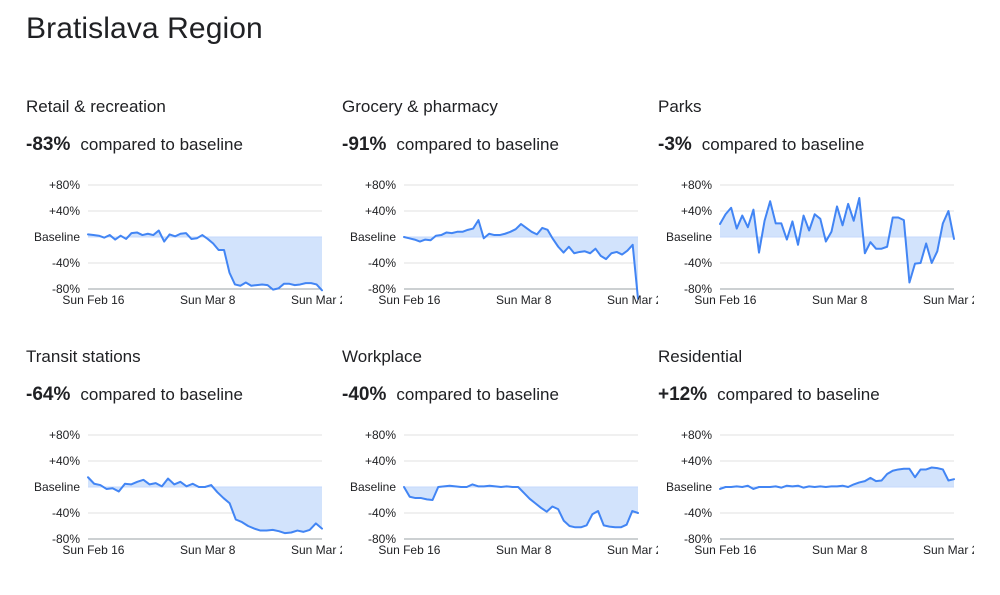  I want to click on headline-percent: +12%, so click(683, 394).